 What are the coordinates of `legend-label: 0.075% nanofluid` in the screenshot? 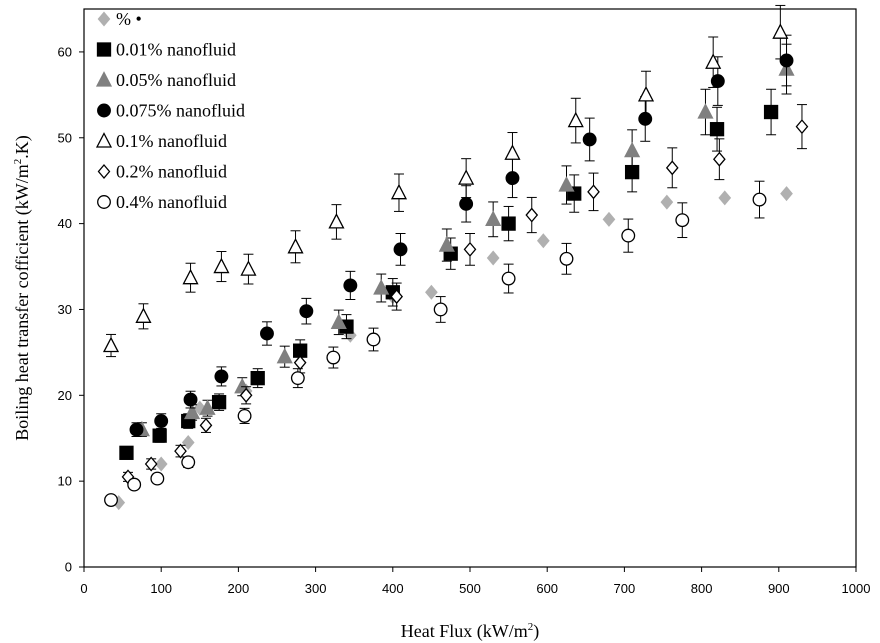 It's located at (180, 111).